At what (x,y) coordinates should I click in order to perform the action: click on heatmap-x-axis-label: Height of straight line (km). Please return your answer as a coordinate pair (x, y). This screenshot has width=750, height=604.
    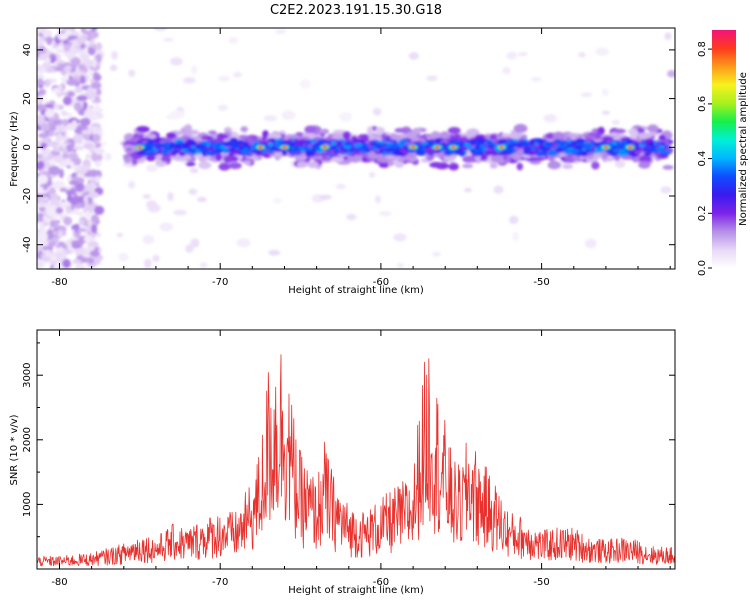
    Looking at the image, I should click on (356, 290).